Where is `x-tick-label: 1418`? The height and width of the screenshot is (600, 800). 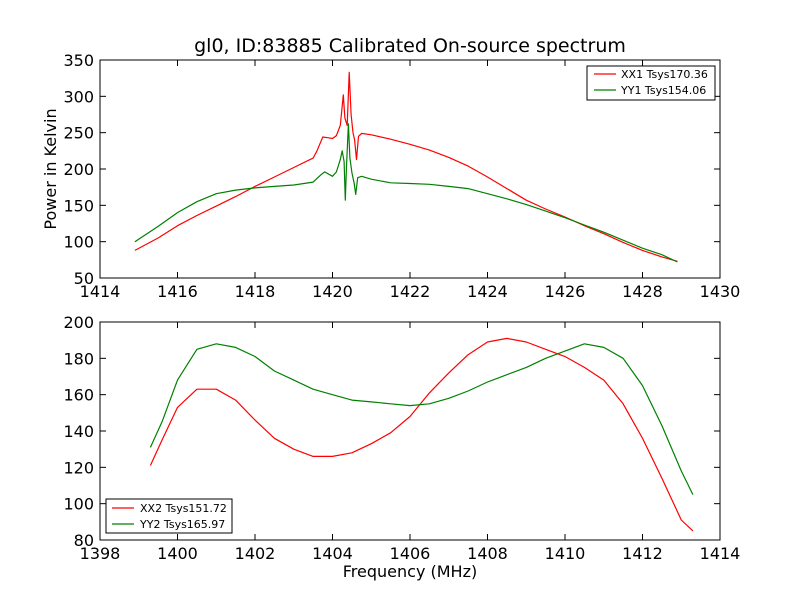 x-tick-label: 1418 is located at coordinates (255, 291).